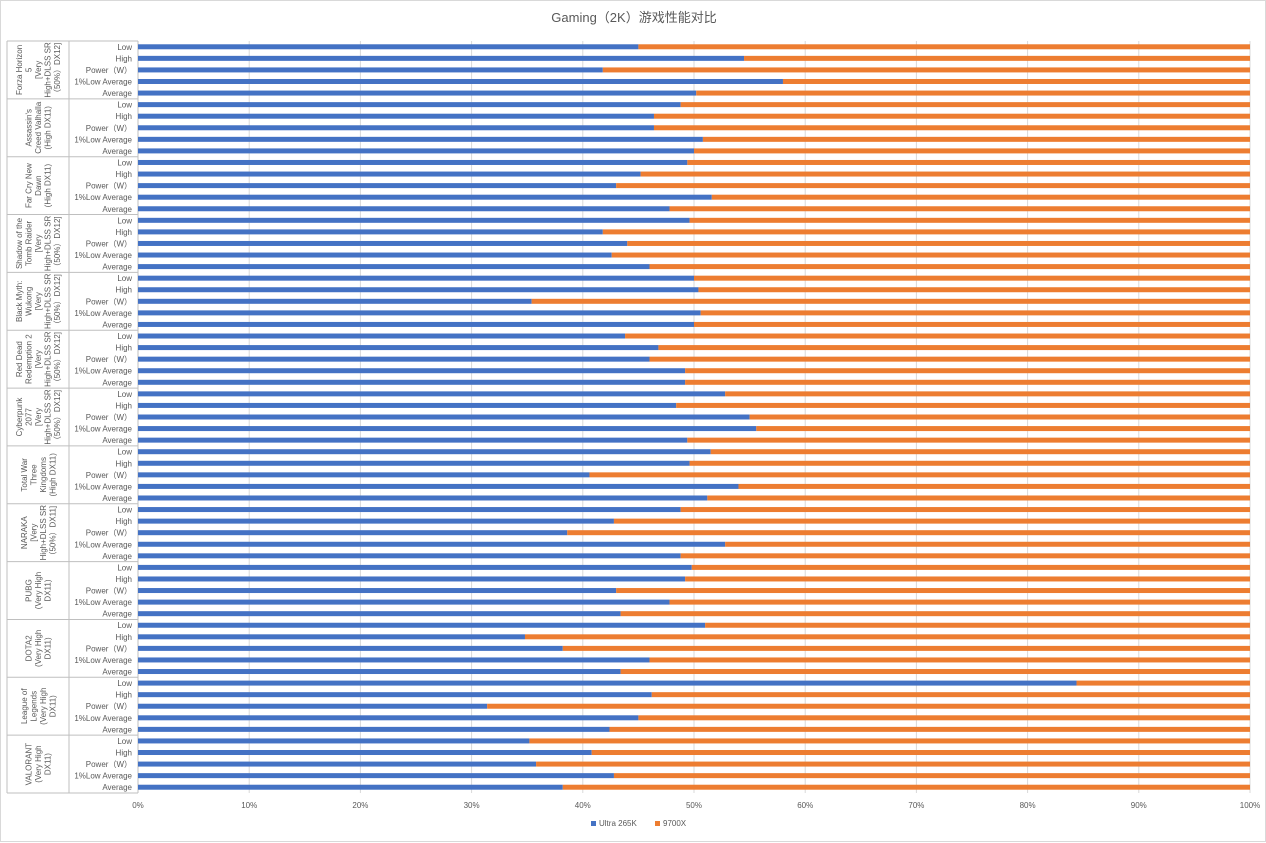 The width and height of the screenshot is (1266, 843). What do you see at coordinates (618, 823) in the screenshot?
I see `legend-entry: Ultra 265K` at bounding box center [618, 823].